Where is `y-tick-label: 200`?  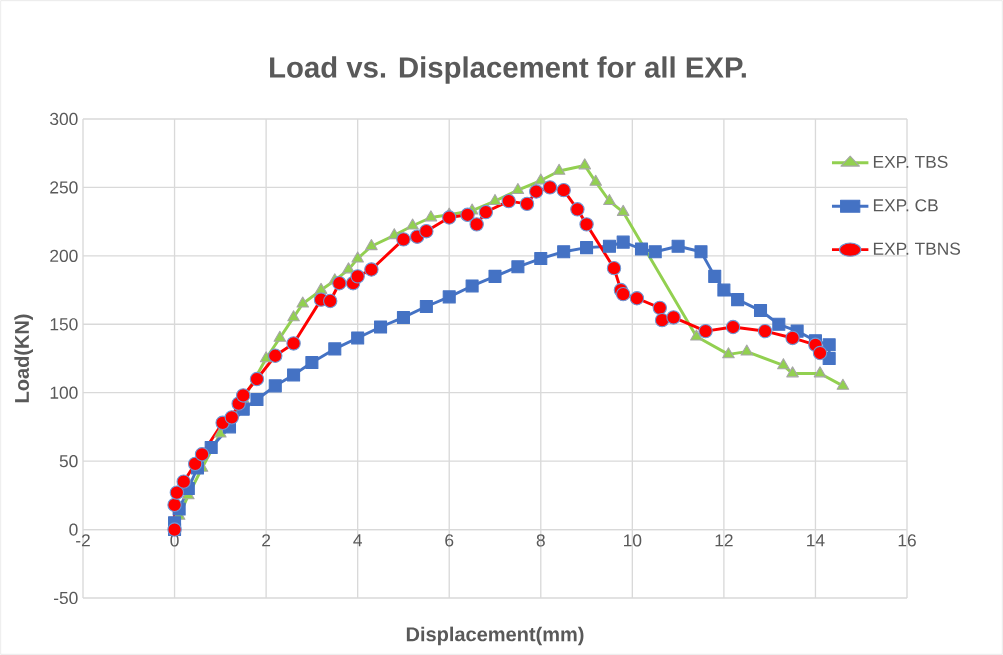 y-tick-label: 200 is located at coordinates (64, 255).